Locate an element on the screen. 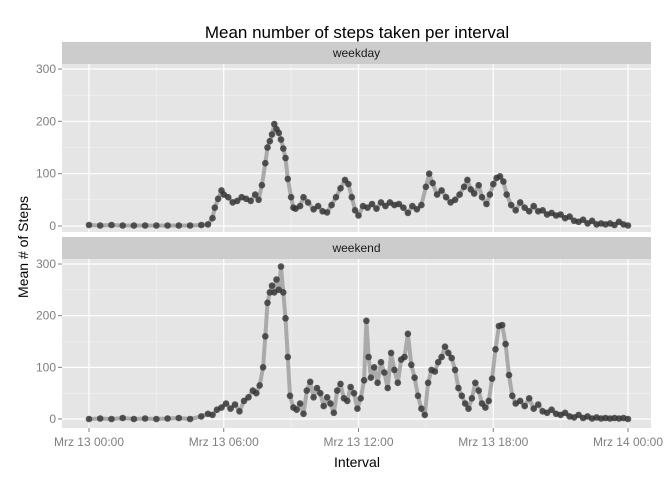  x-tick-label: Mrz 14 00:00 is located at coordinates (628, 442).